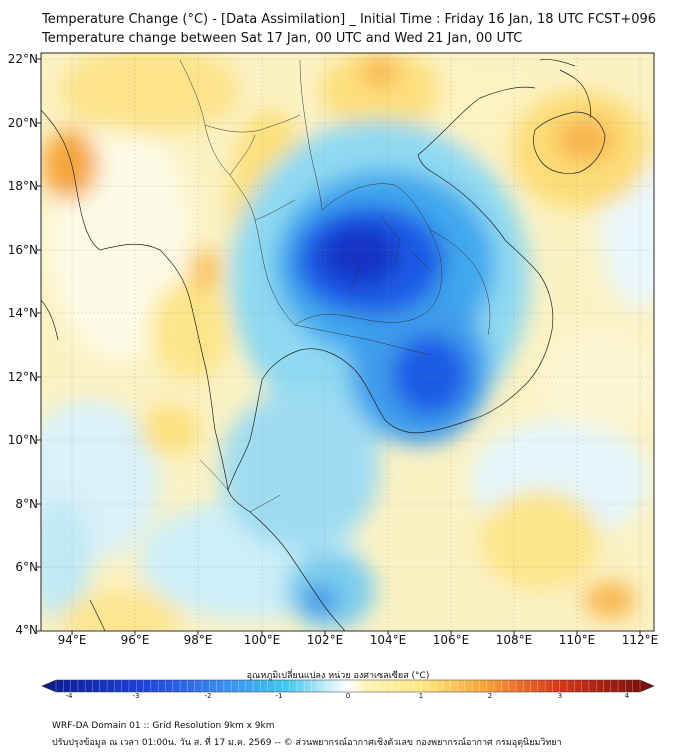 Image resolution: width=676 pixels, height=756 pixels. What do you see at coordinates (69, 696) in the screenshot?
I see `colorbar-tick: -4` at bounding box center [69, 696].